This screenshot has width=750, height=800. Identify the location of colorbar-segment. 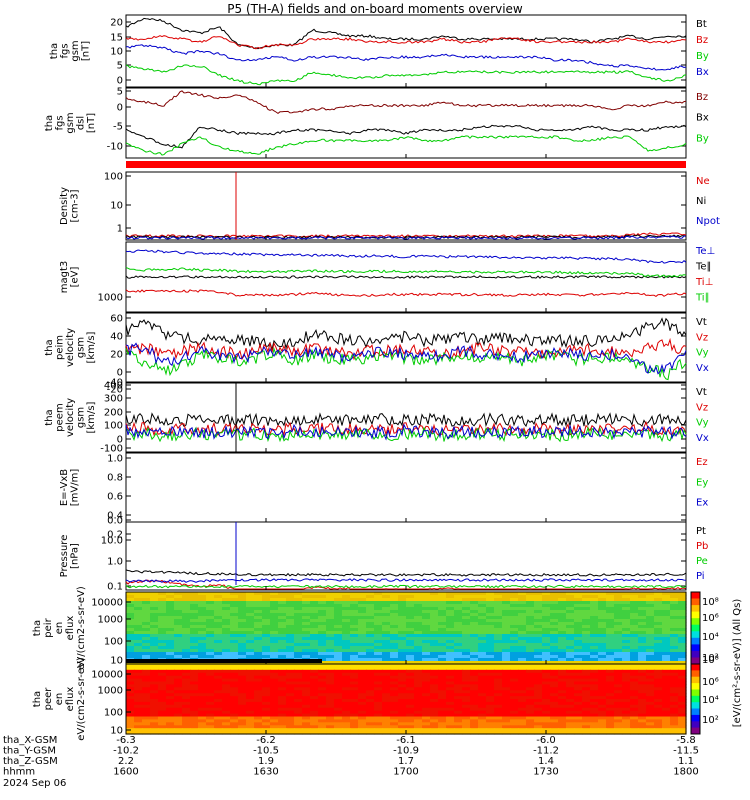
(695, 609).